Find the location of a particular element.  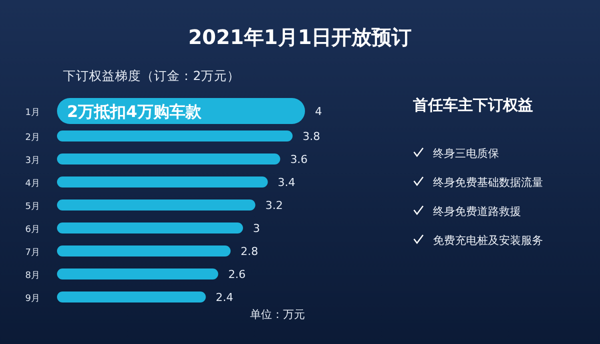

text: 终身免费道路救援 is located at coordinates (477, 211).